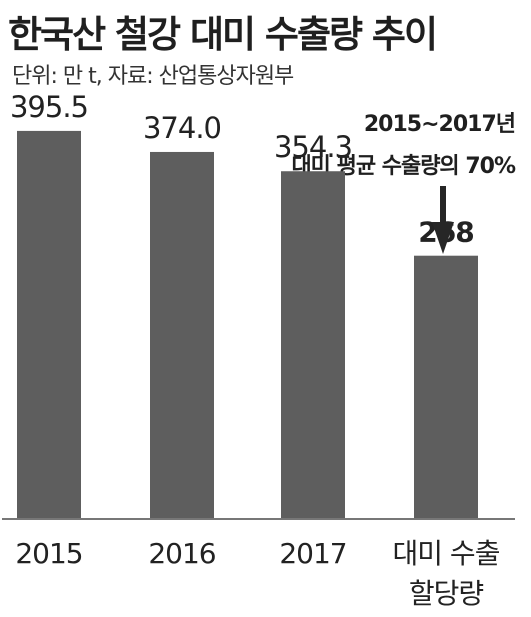 The height and width of the screenshot is (617, 531). What do you see at coordinates (312, 553) in the screenshot?
I see `x-tick-label-2: 2017` at bounding box center [312, 553].